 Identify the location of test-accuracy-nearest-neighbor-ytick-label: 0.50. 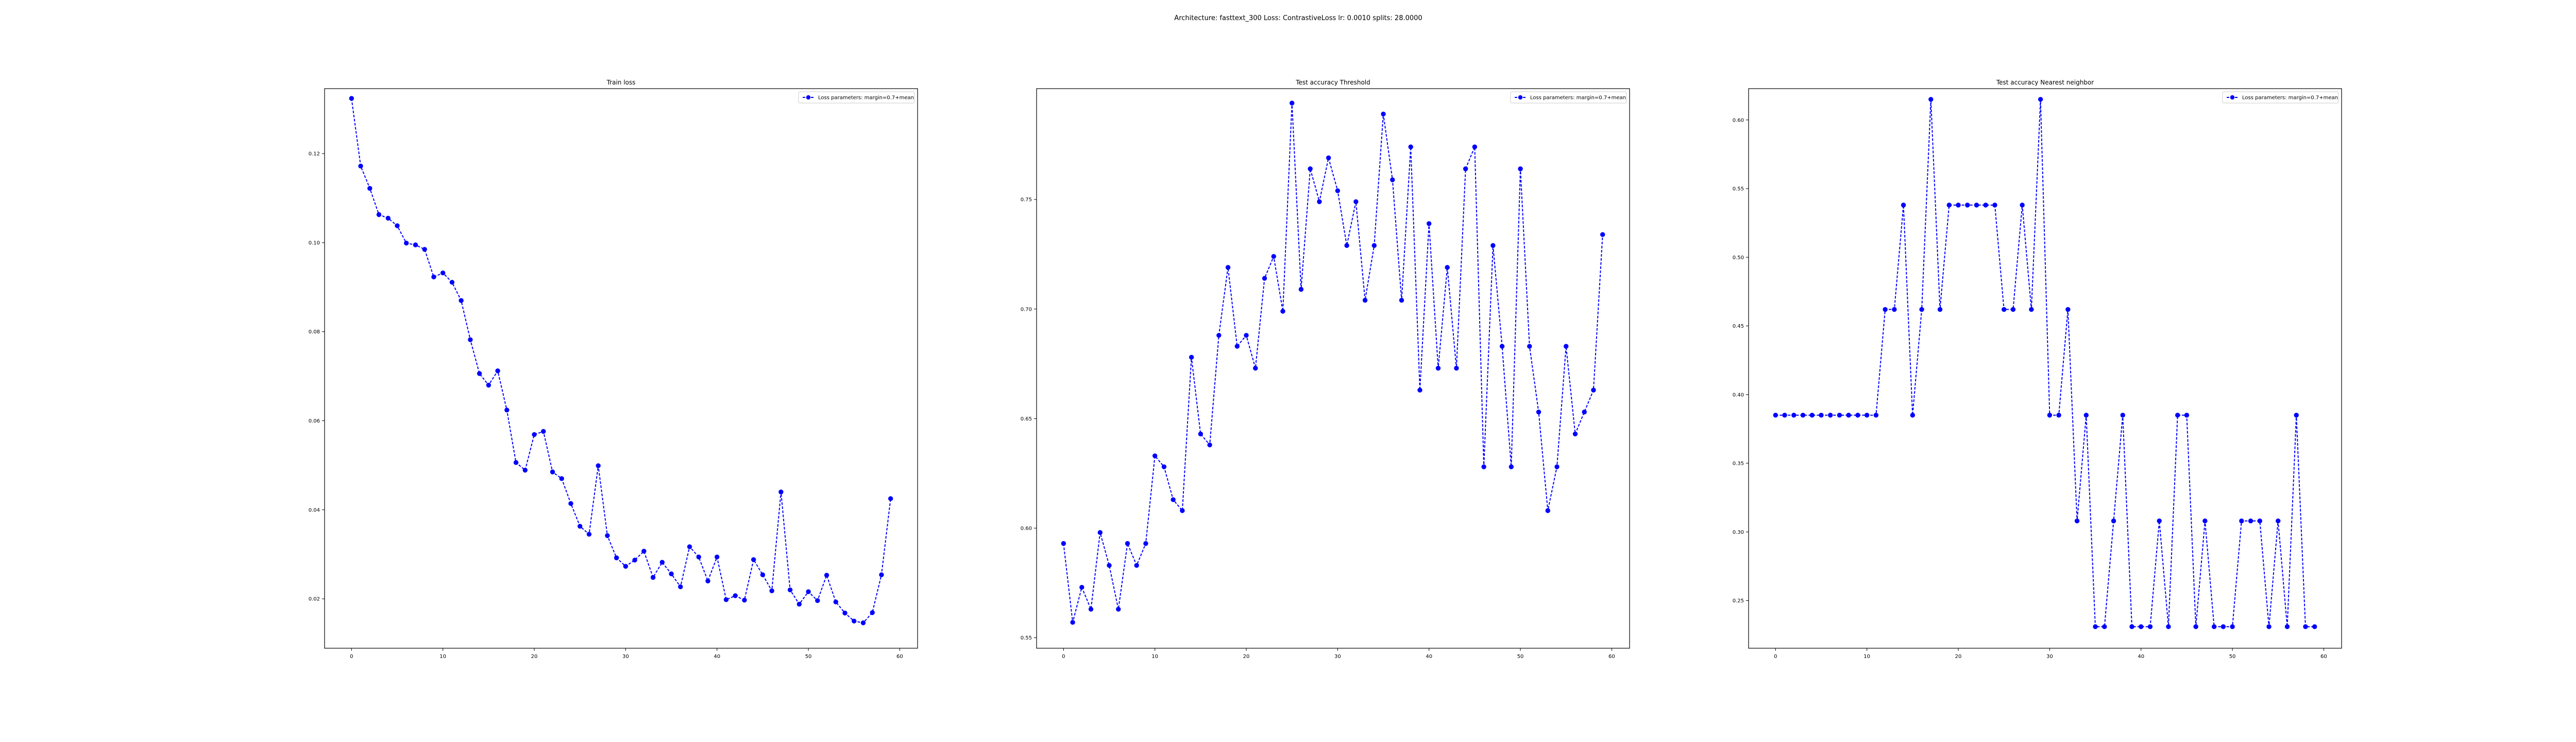
(1738, 258).